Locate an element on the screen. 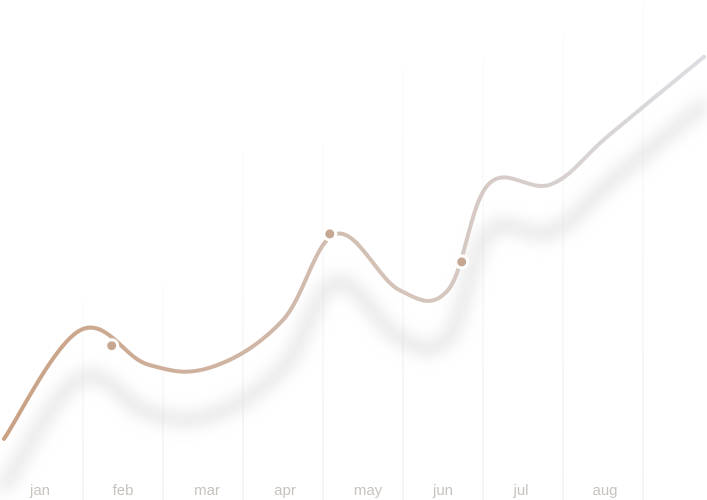 The image size is (707, 500). x-tick-label-aug: aug is located at coordinates (604, 490).